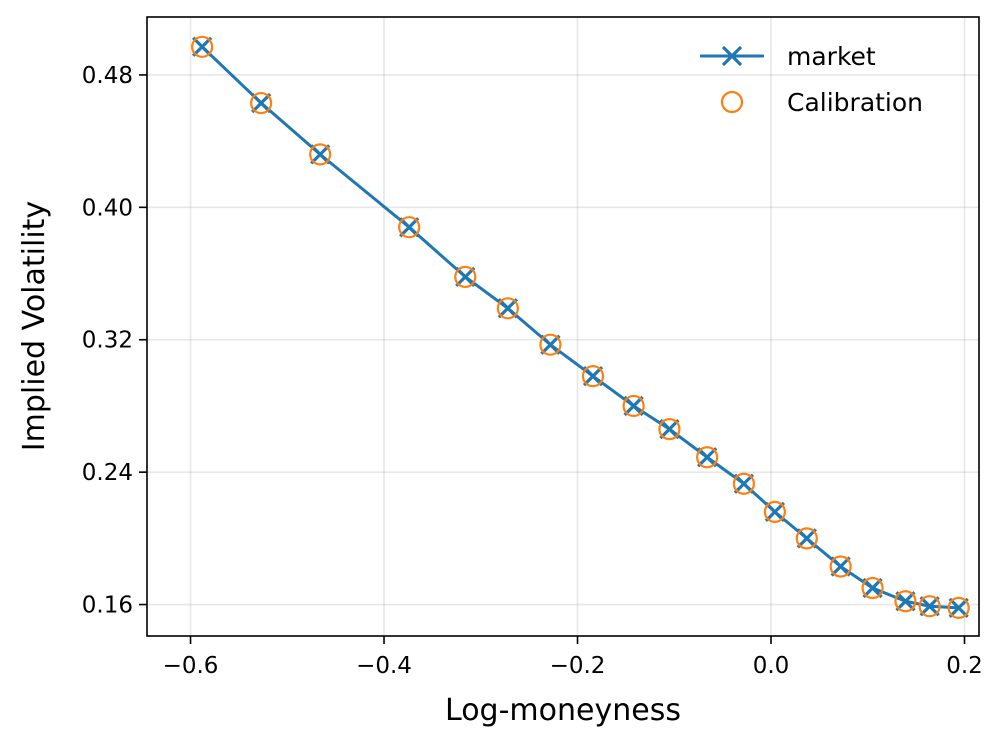 This screenshot has width=996, height=746. Describe the element at coordinates (855, 102) in the screenshot. I see `legend-calibration-label: Calibration` at that location.